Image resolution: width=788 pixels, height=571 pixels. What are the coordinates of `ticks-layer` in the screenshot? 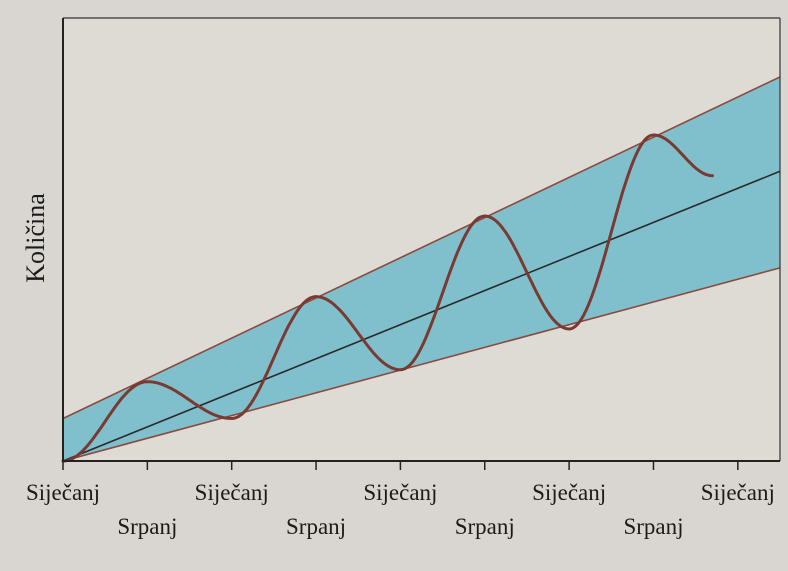 It's located at (400, 465).